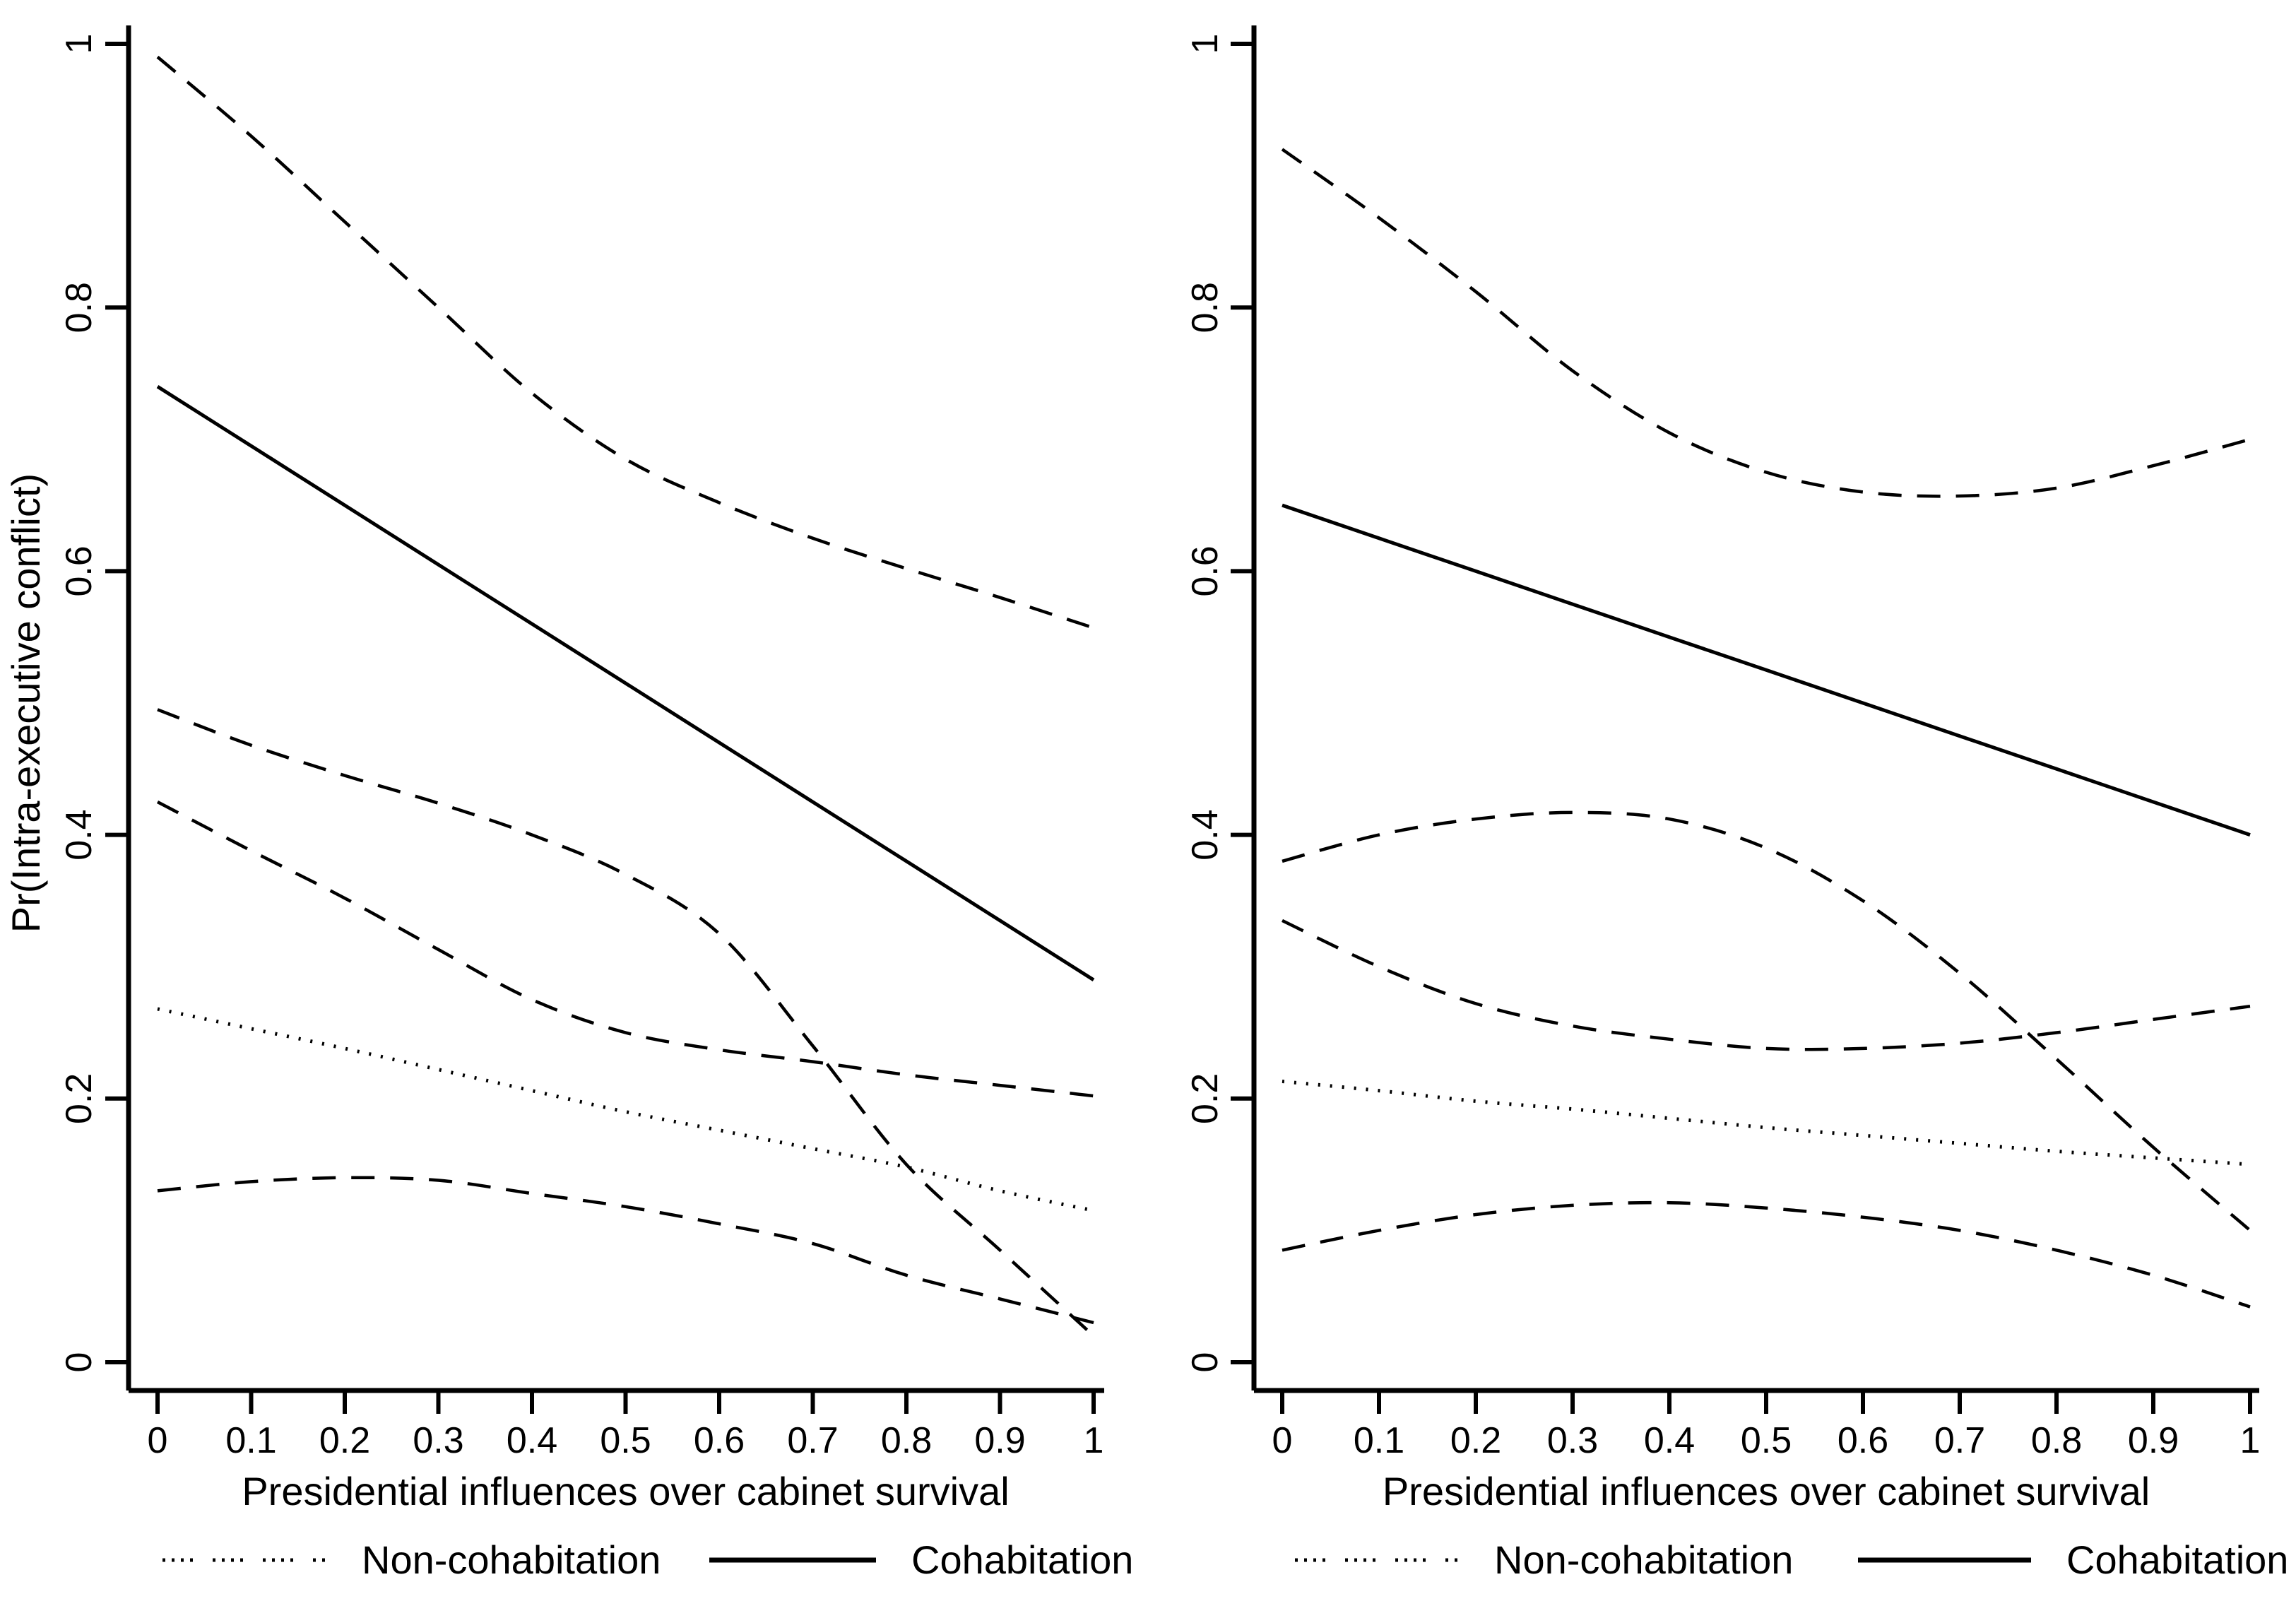 The width and height of the screenshot is (2296, 1606). Describe the element at coordinates (1766, 323) in the screenshot. I see `right-cohabitation-upper-ci-line` at that location.